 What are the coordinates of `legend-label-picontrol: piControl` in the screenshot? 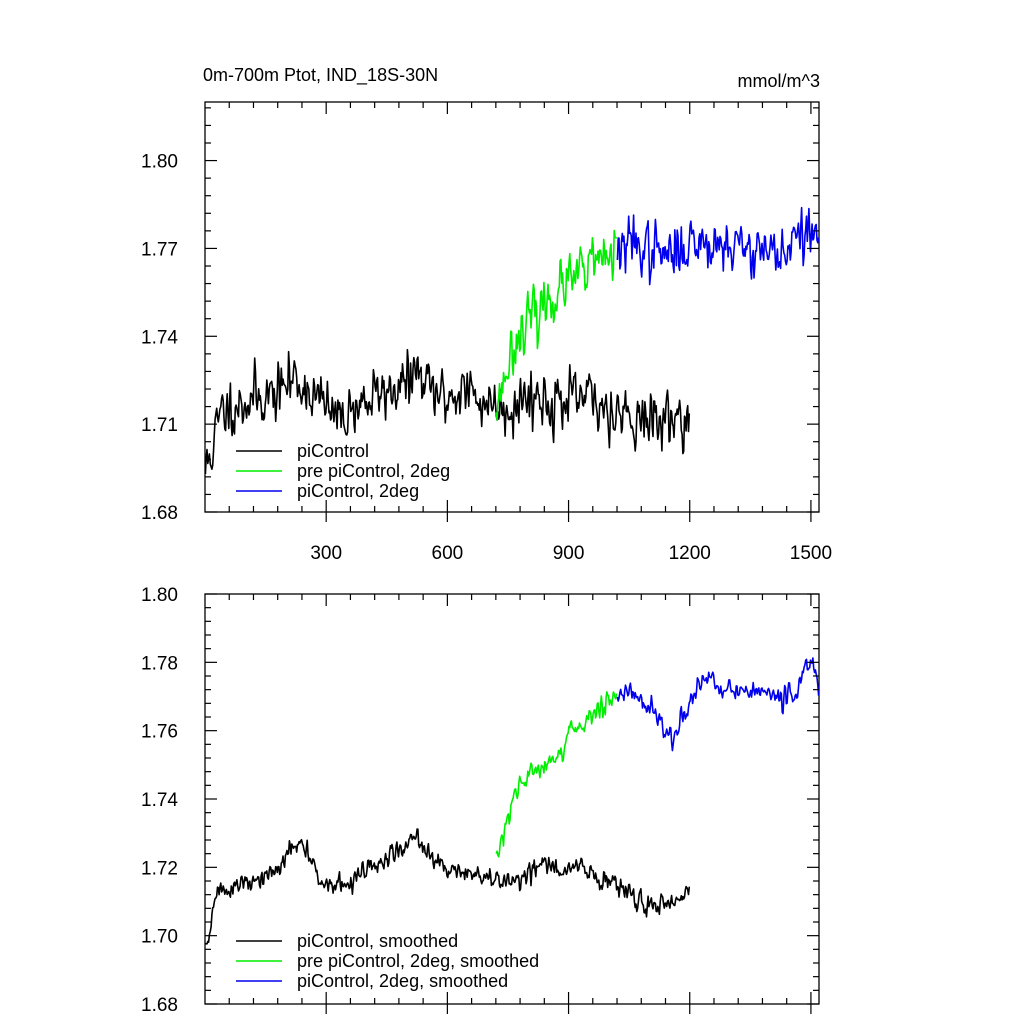 It's located at (333, 451).